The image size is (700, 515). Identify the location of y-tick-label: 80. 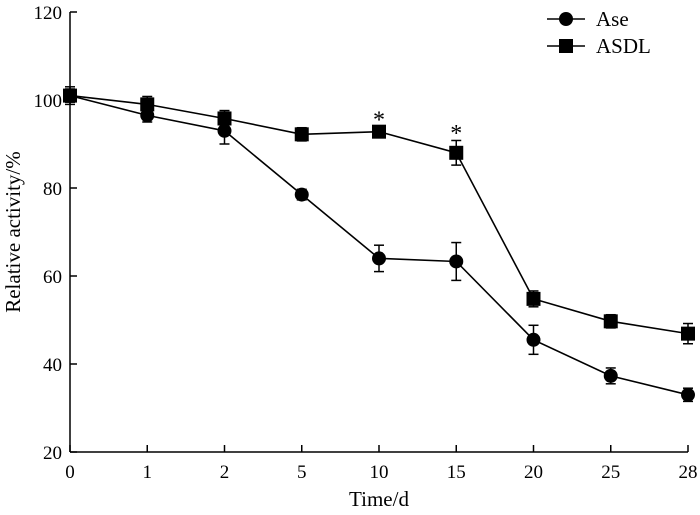
(52, 189).